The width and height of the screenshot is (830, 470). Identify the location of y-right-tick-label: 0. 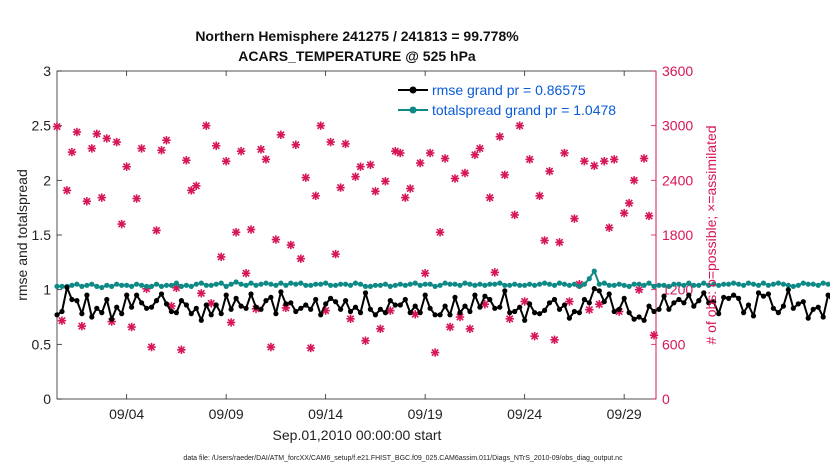
(666, 399).